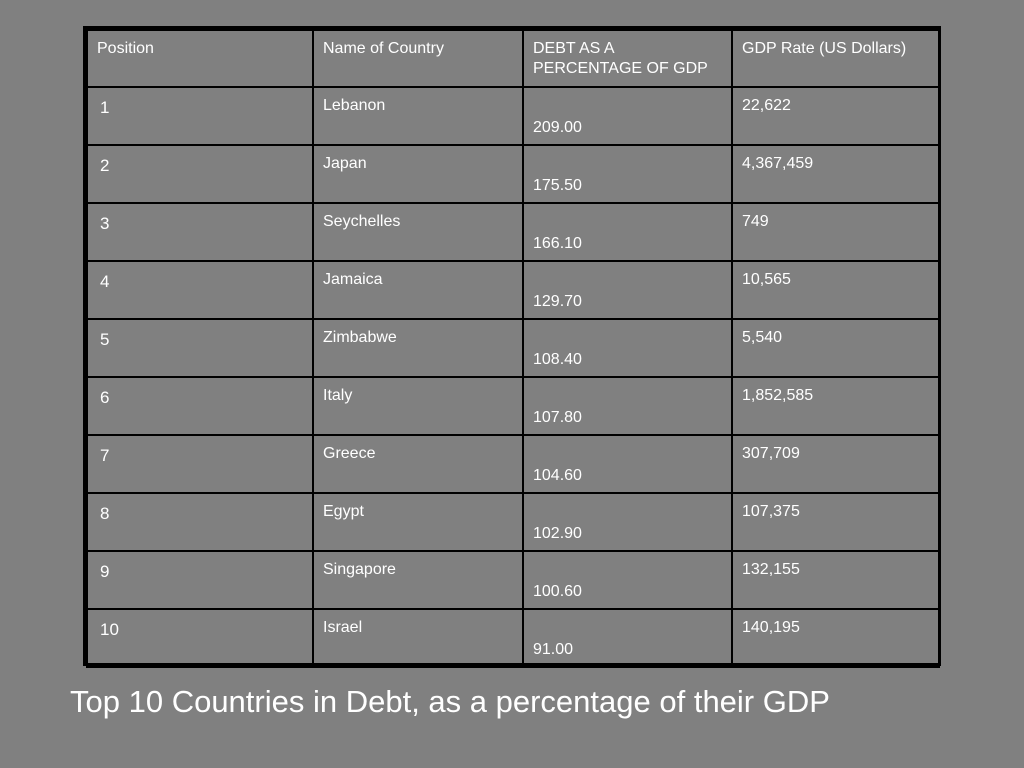 Image resolution: width=1024 pixels, height=768 pixels. Describe the element at coordinates (835, 522) in the screenshot. I see `gdp-cell: 107,375` at that location.